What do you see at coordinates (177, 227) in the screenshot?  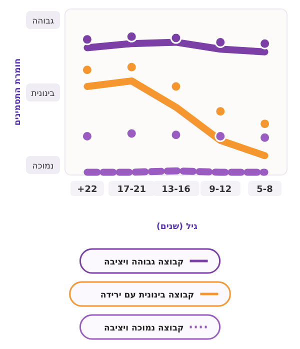 I see `x-axis-title: גיל (שנים)` at bounding box center [177, 227].